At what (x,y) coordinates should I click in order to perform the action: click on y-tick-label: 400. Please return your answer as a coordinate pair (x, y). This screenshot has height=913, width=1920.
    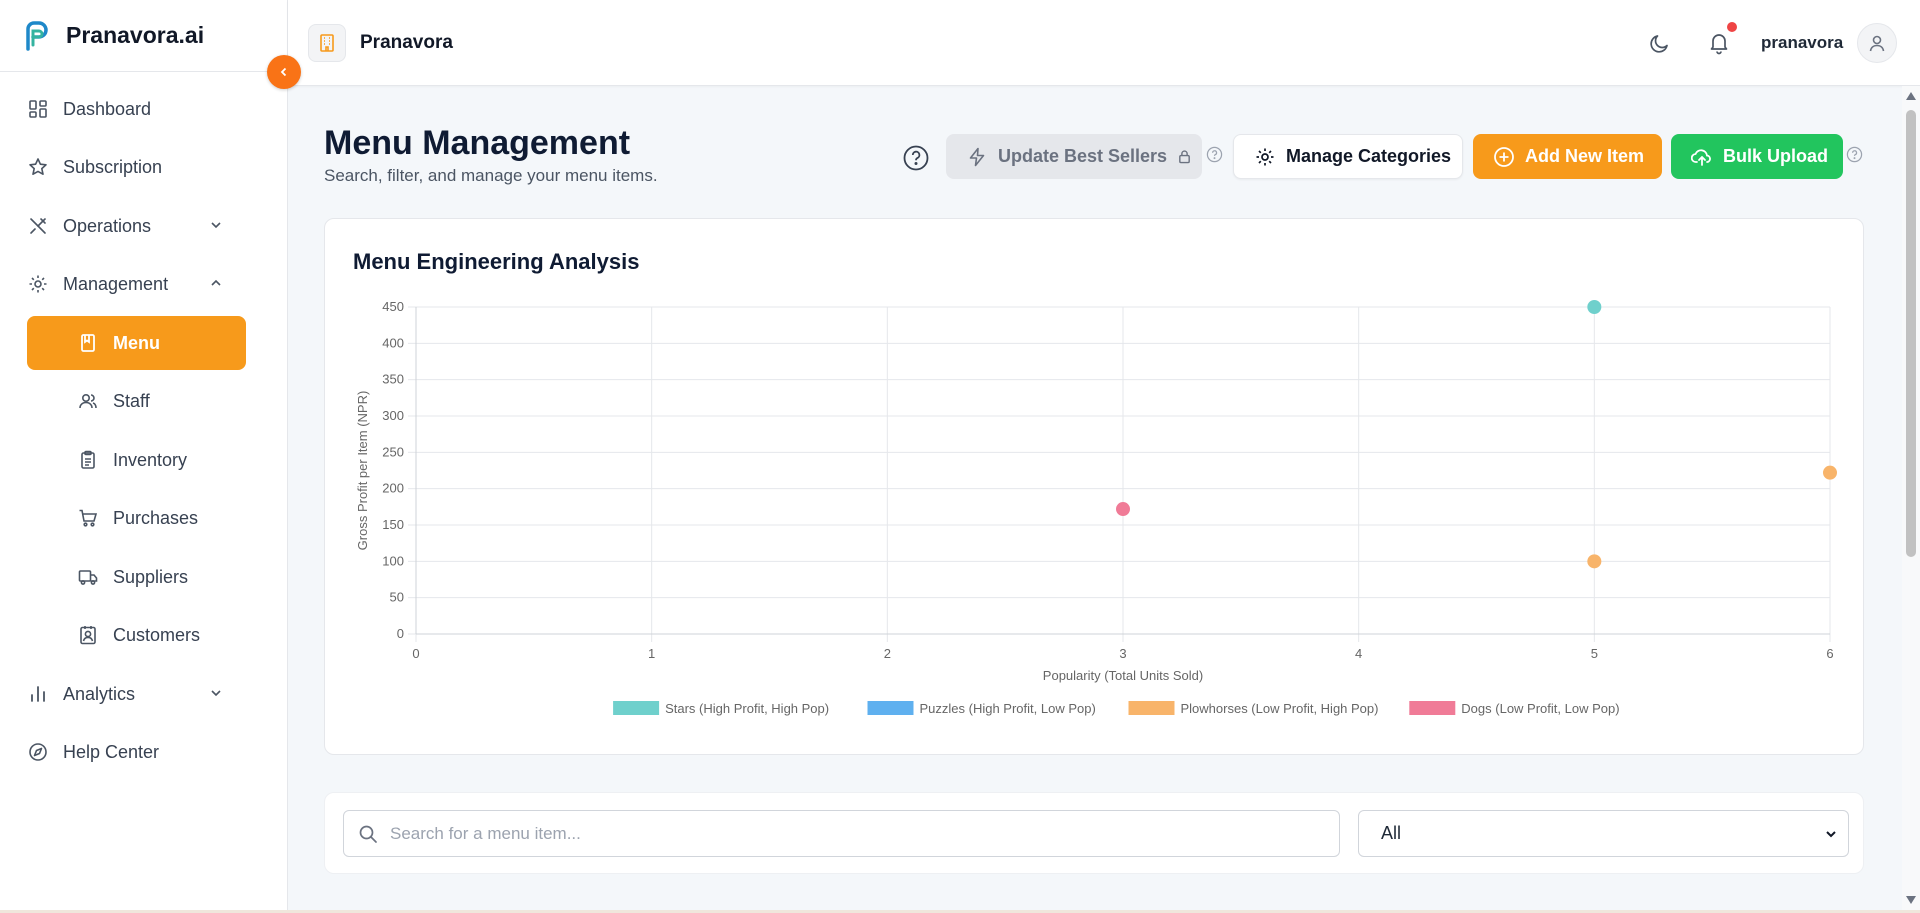
    Looking at the image, I should click on (393, 342).